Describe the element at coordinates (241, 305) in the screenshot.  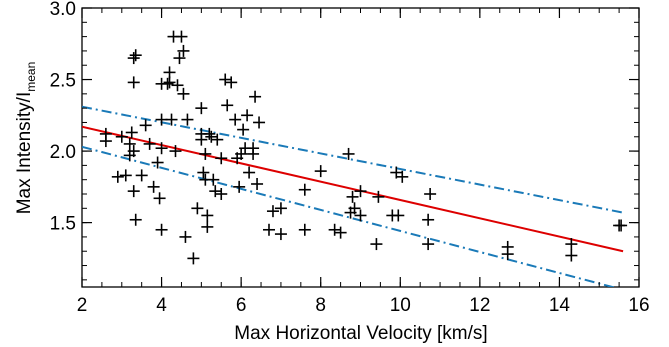
I see `x-tick-label: 6` at that location.